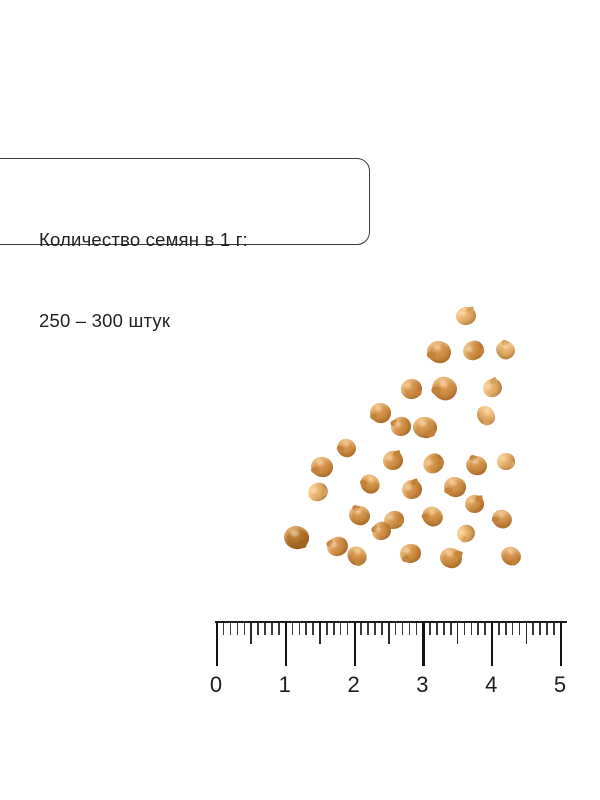 The image size is (600, 800). What do you see at coordinates (391, 622) in the screenshot?
I see `ruler-baseline` at bounding box center [391, 622].